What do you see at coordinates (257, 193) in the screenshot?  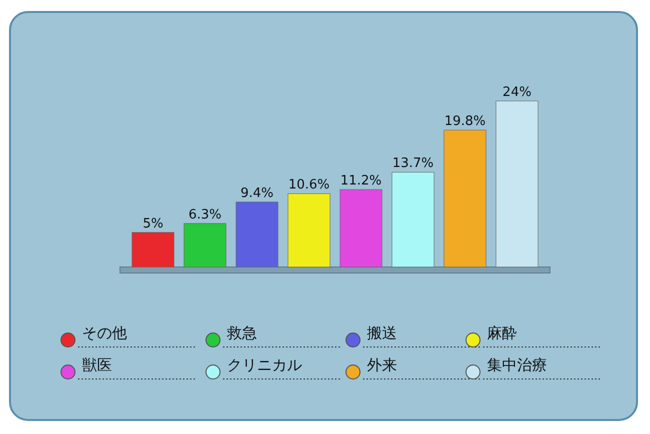 I see `data-label: 9.4%` at bounding box center [257, 193].